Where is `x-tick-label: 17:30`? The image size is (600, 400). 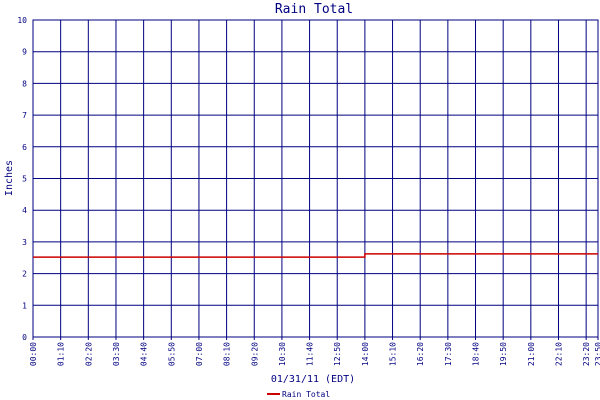
x-tick-label: 17:30 is located at coordinates (448, 354).